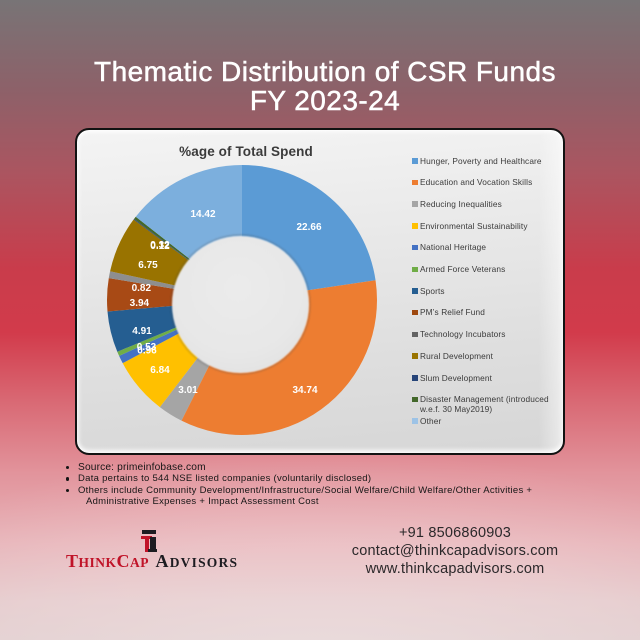 The height and width of the screenshot is (640, 640). What do you see at coordinates (147, 347) in the screenshot?
I see `svg-text: 0.53` at bounding box center [147, 347].